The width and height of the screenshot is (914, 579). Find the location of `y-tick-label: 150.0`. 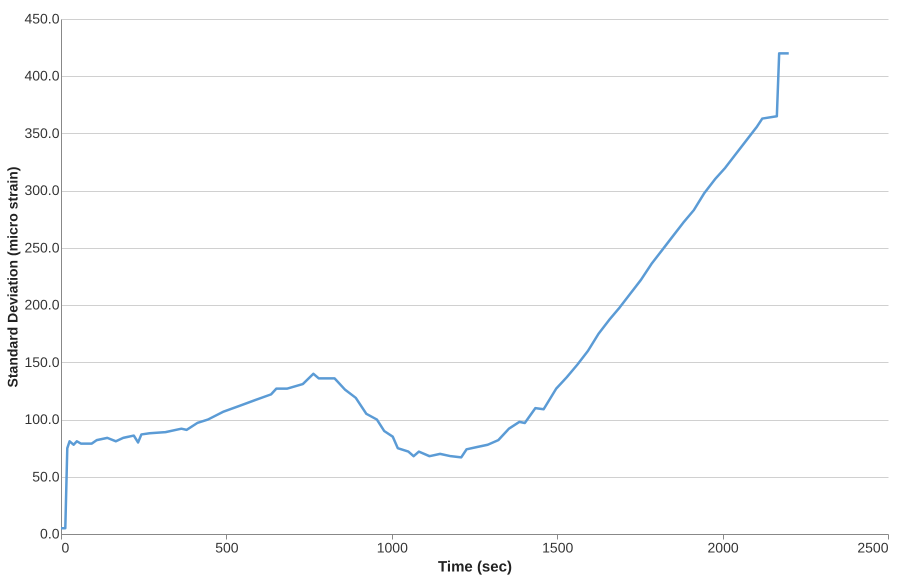

y-tick-label: 150.0 is located at coordinates (42, 362).